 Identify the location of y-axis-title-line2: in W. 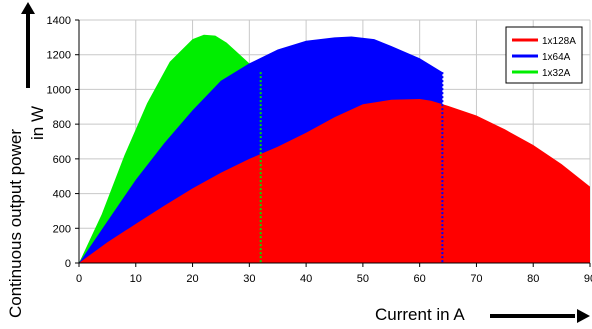
(37, 123).